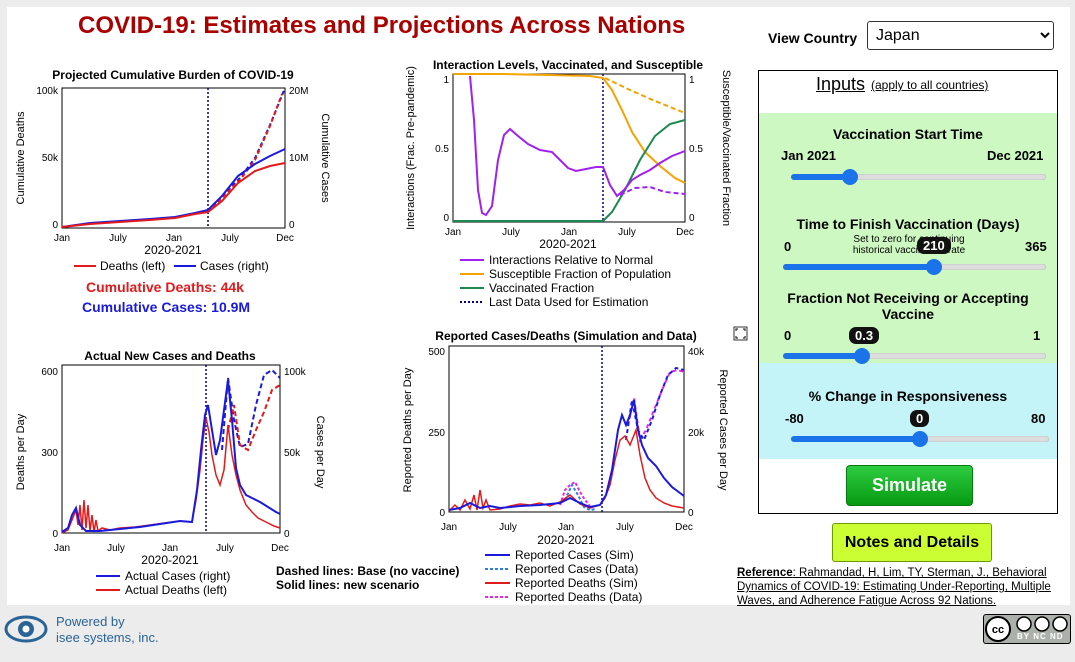 The width and height of the screenshot is (1075, 662). I want to click on country-select: Japan, so click(960, 35).